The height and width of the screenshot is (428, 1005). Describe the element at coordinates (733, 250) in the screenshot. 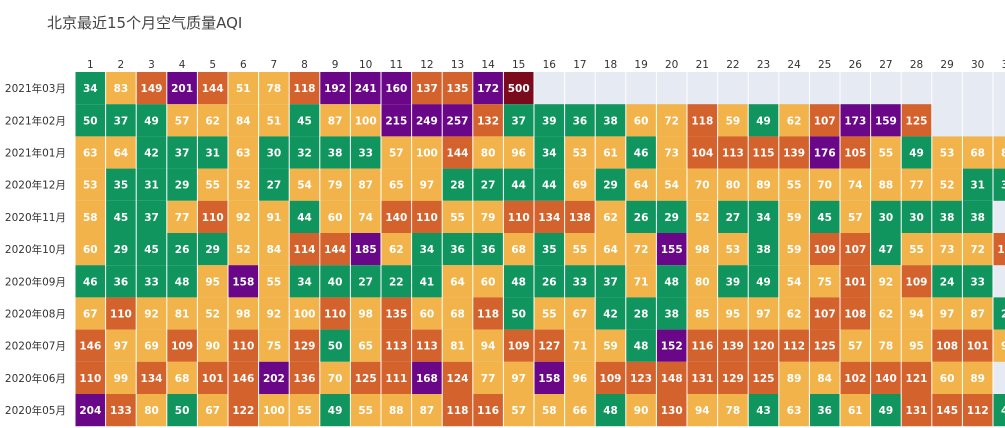

I see `cell-value-label: 53` at that location.